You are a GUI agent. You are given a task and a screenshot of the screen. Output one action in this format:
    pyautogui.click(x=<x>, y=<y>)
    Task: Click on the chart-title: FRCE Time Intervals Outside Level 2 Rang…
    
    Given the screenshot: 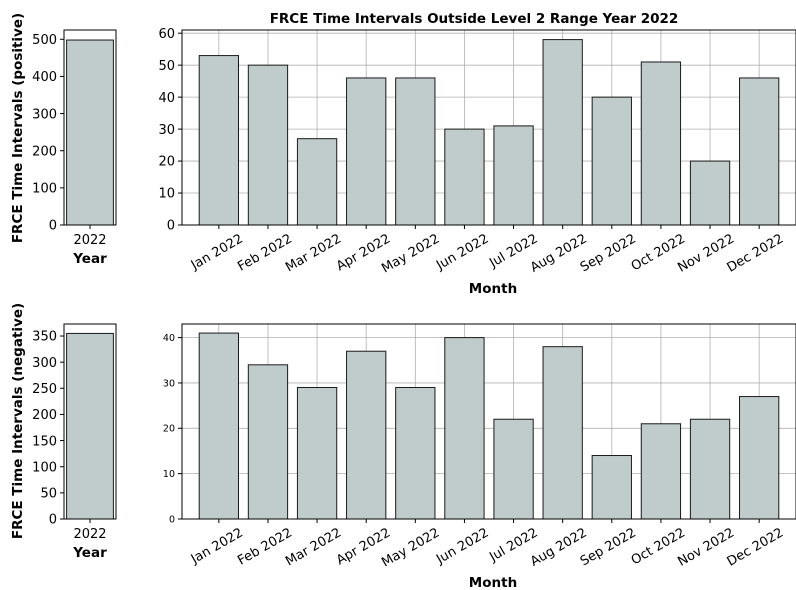 What is the action you would take?
    pyautogui.click(x=474, y=19)
    